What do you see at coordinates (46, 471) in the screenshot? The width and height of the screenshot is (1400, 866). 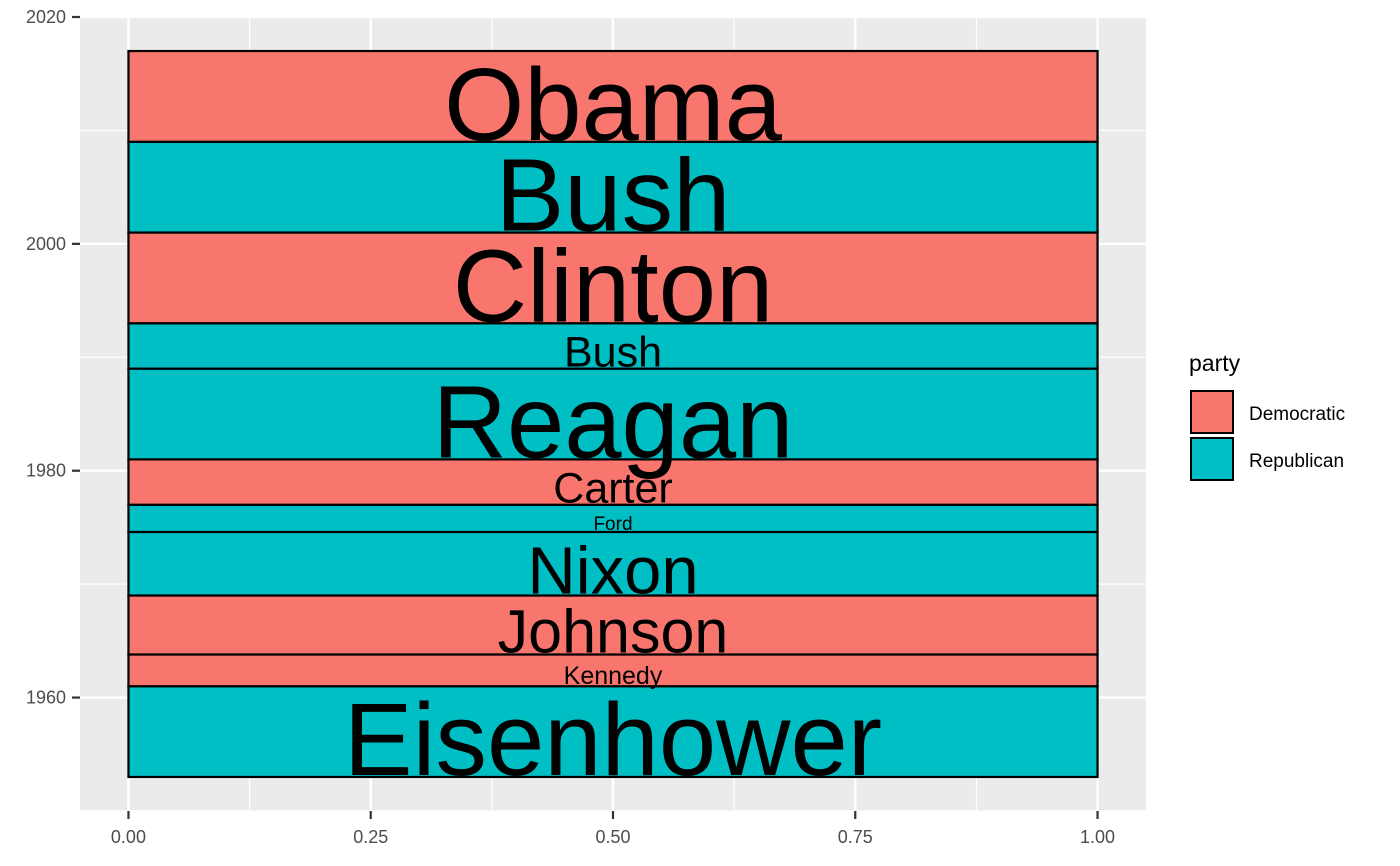 I see `y-tick-label: 1980` at bounding box center [46, 471].